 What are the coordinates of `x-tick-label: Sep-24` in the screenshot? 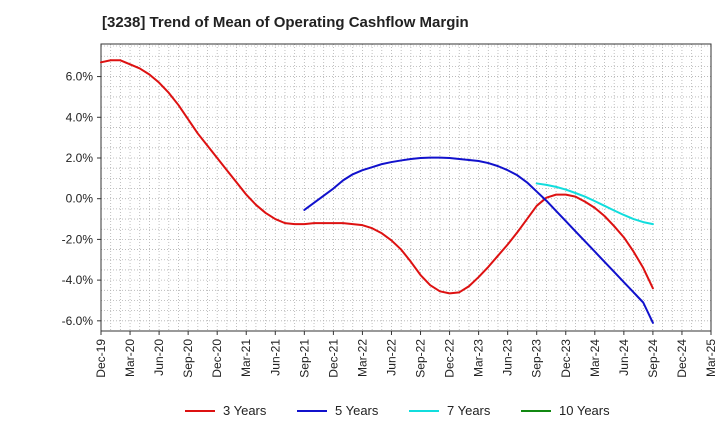 It's located at (653, 358).